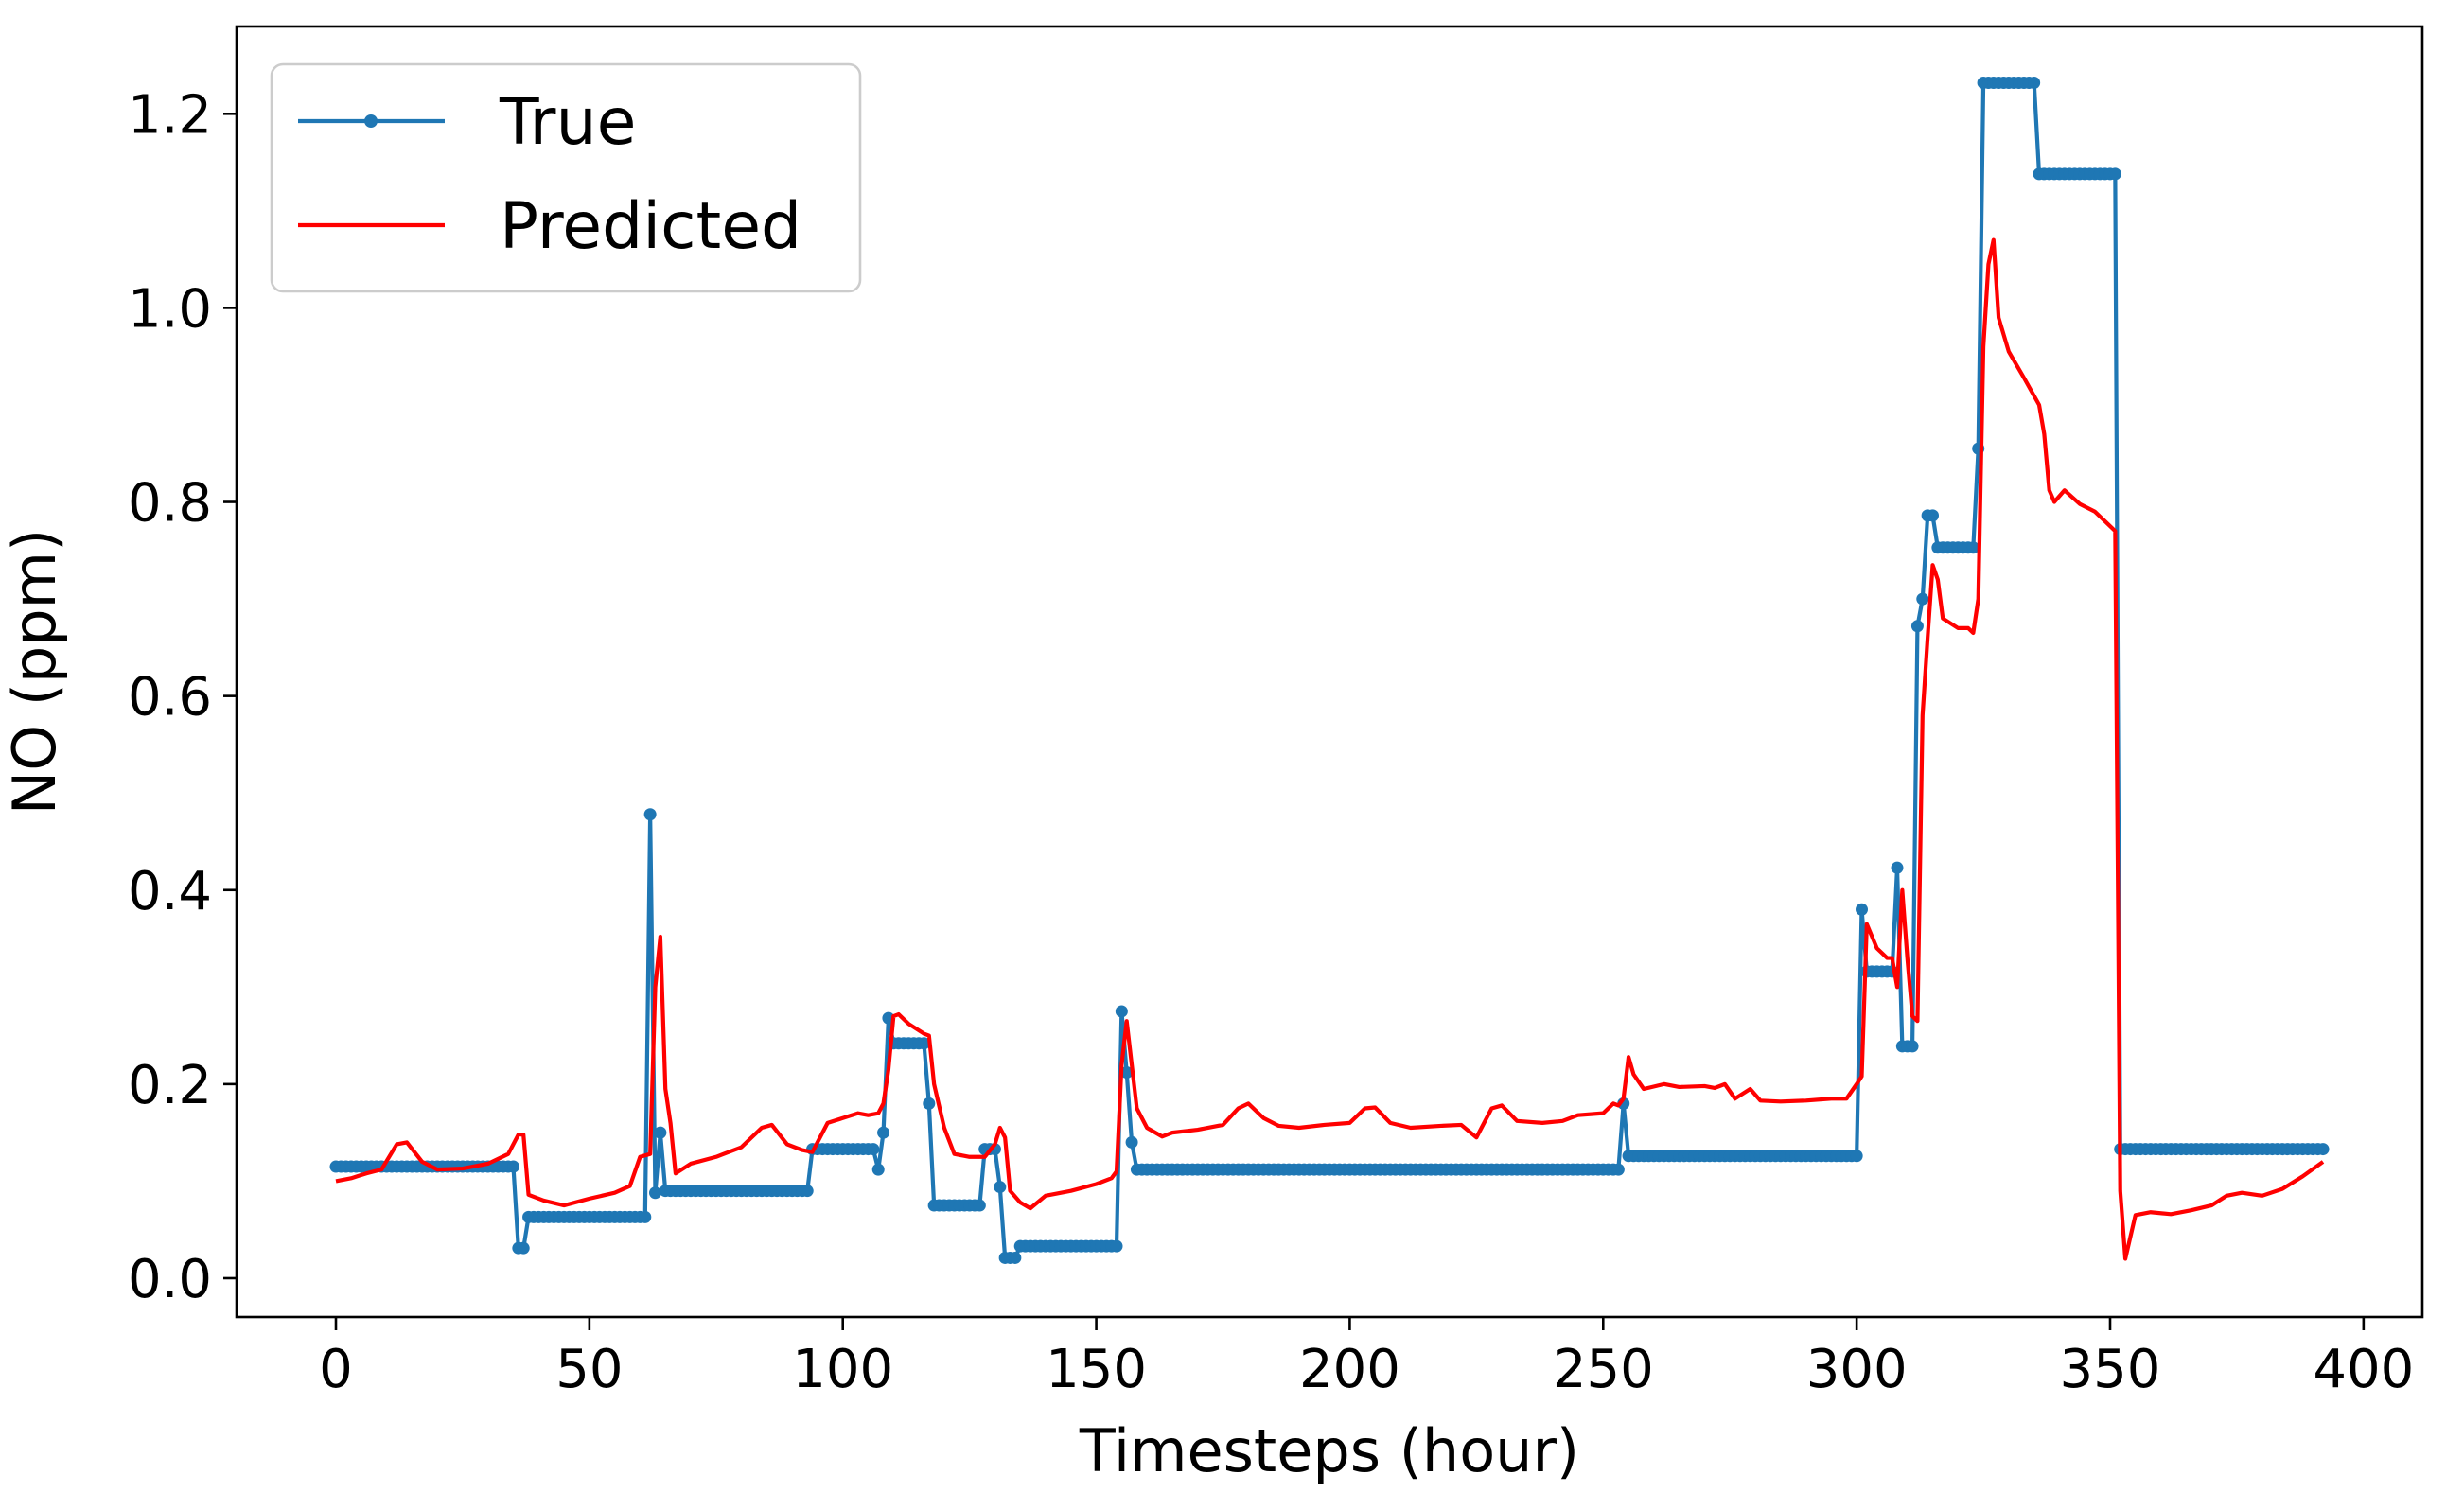 The width and height of the screenshot is (2464, 1510). What do you see at coordinates (34, 672) in the screenshot?
I see `y-axis-label: NO (ppm)` at bounding box center [34, 672].